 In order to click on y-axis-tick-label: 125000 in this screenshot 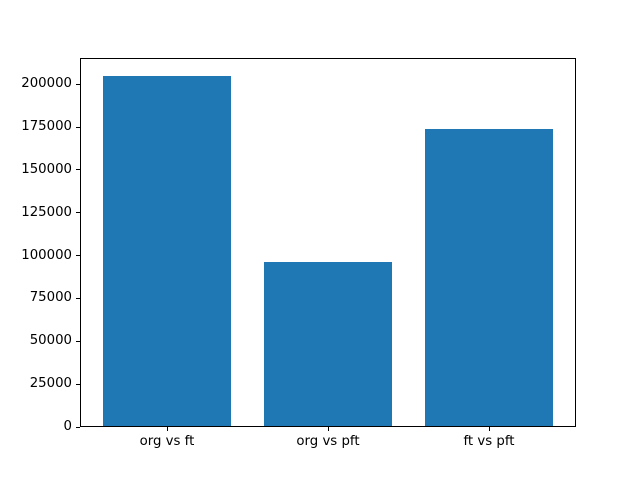, I will do `click(46, 212)`.